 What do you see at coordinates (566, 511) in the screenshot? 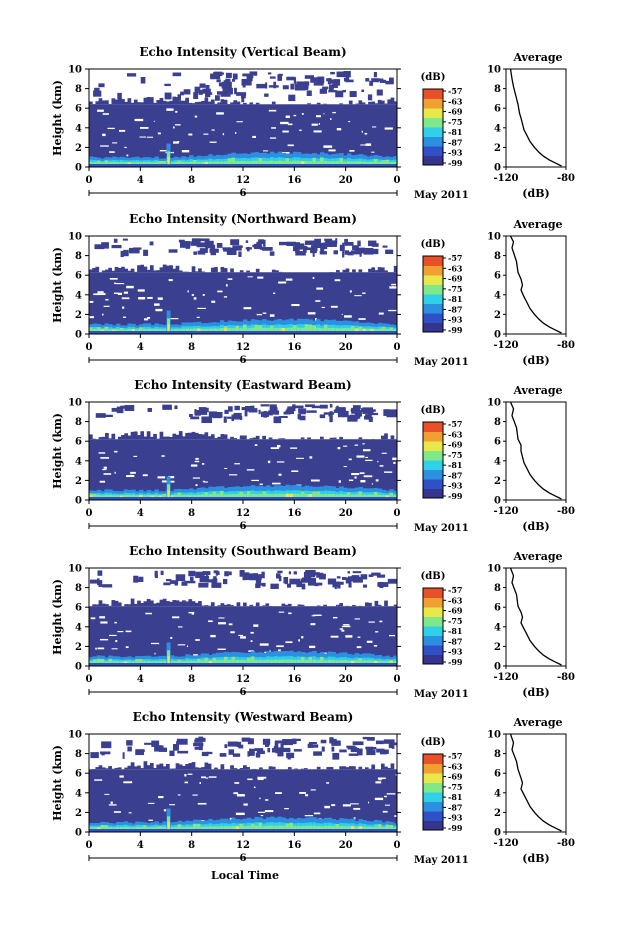
I see `profile-x-tick-label: -80` at bounding box center [566, 511].